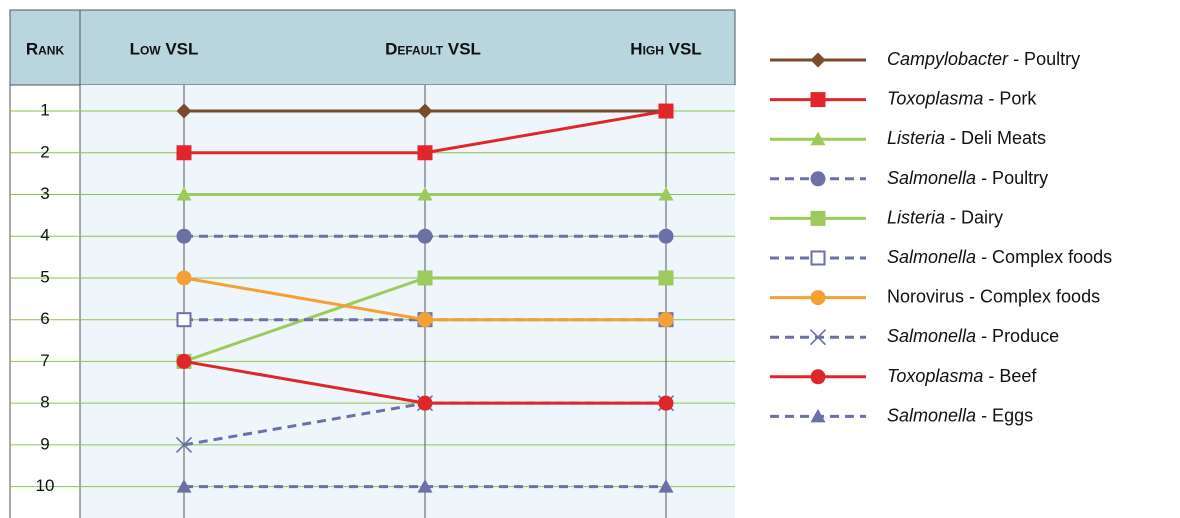 This screenshot has width=1180, height=518. What do you see at coordinates (967, 178) in the screenshot?
I see `legend-label: Salmonella - Poultry` at bounding box center [967, 178].